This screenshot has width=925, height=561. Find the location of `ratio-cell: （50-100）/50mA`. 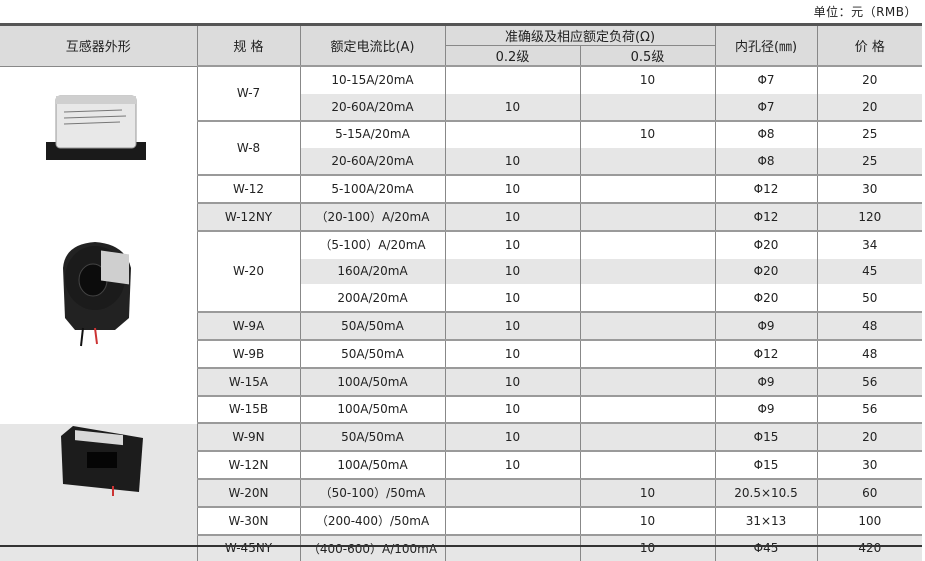

ratio-cell: （50-100）/50mA is located at coordinates (372, 492).